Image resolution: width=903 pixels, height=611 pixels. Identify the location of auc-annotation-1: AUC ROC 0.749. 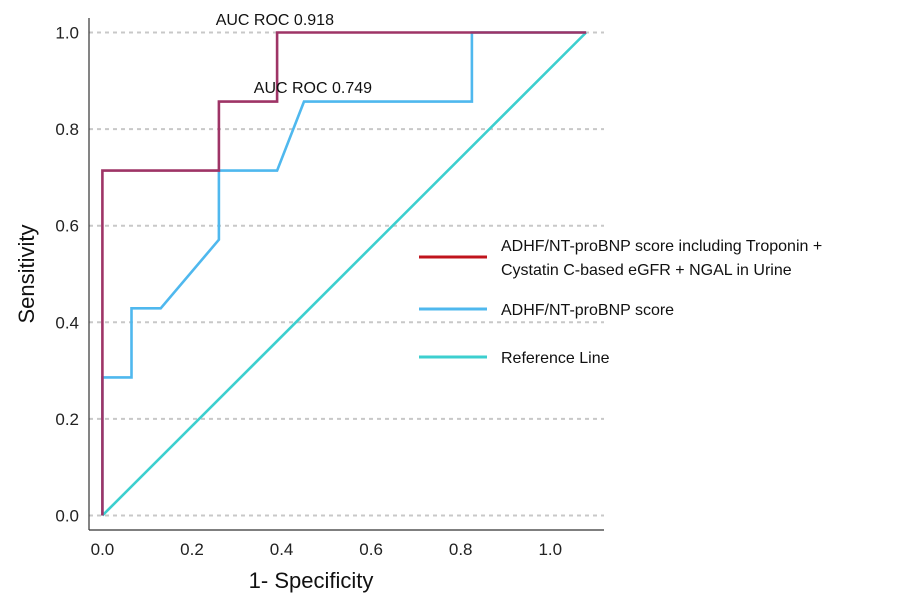
(313, 88).